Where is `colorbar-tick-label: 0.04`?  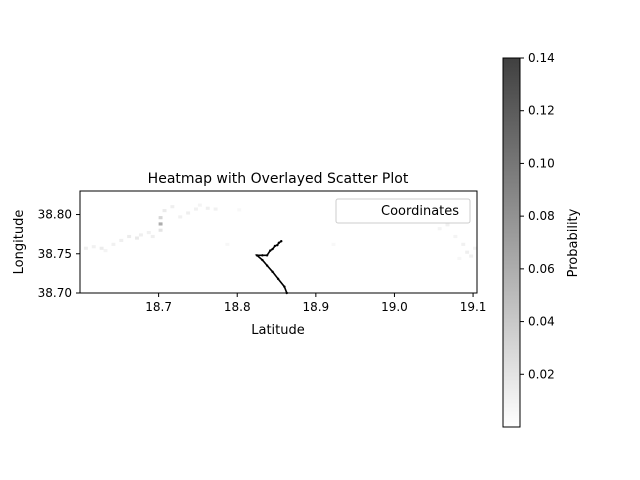 colorbar-tick-label: 0.04 is located at coordinates (541, 322).